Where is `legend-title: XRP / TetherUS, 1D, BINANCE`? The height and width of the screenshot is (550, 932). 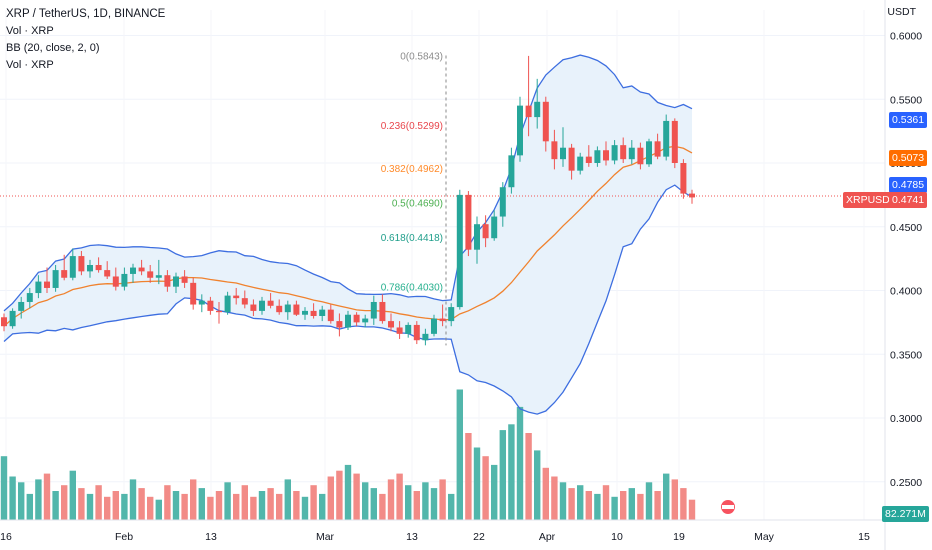 legend-title: XRP / TetherUS, 1D, BINANCE is located at coordinates (86, 14).